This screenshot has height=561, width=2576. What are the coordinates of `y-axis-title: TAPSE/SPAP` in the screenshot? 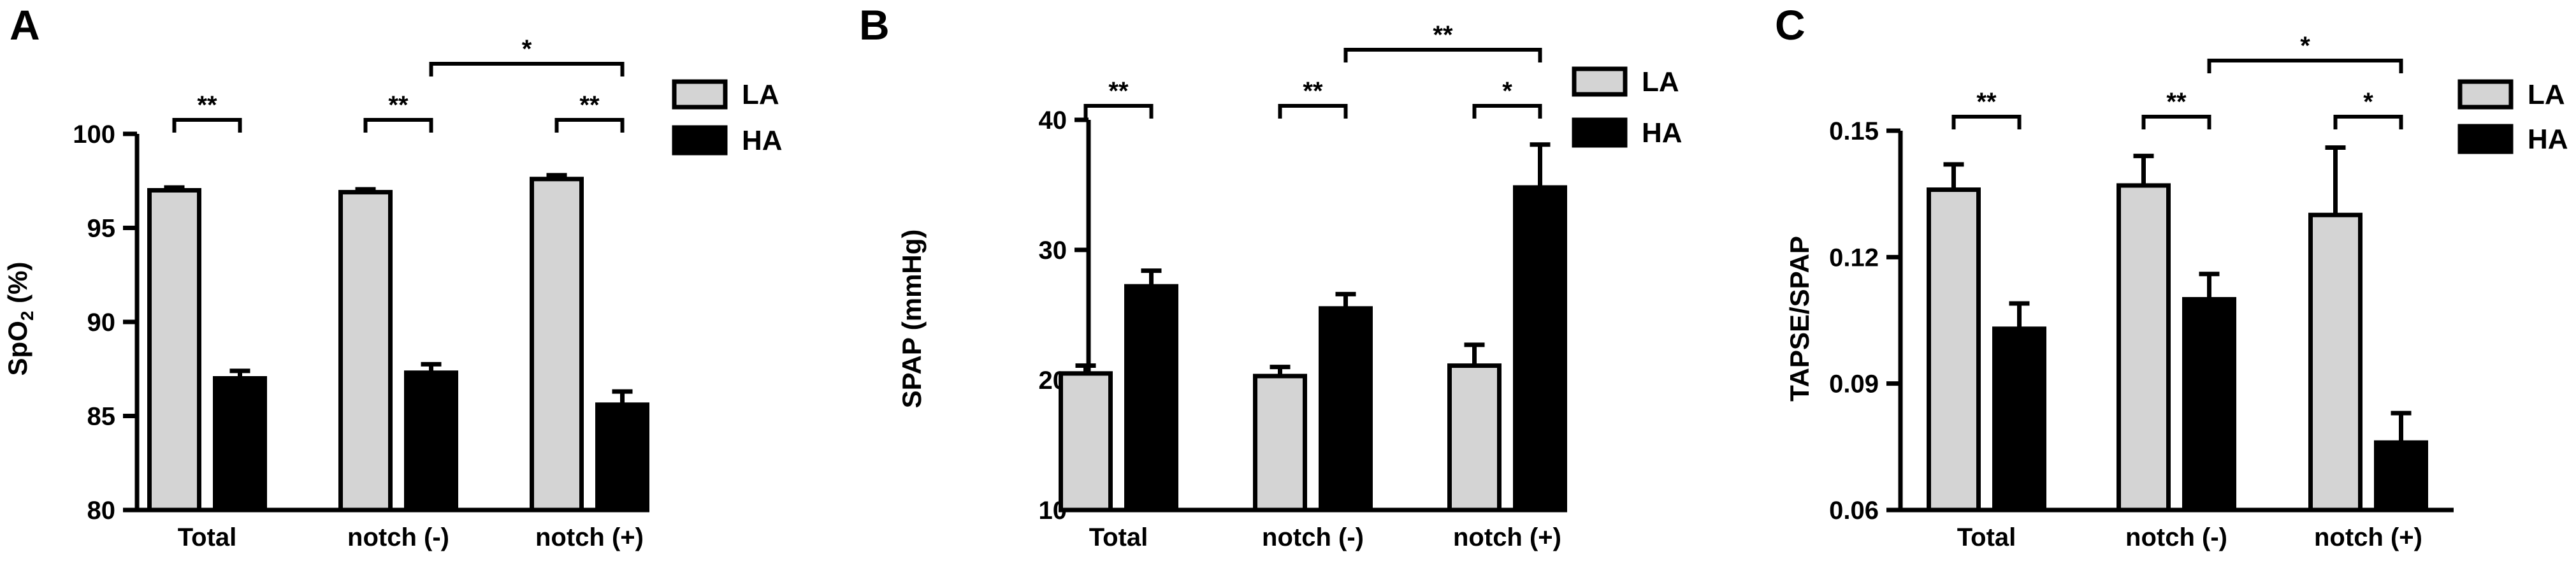 It's located at (1799, 319).